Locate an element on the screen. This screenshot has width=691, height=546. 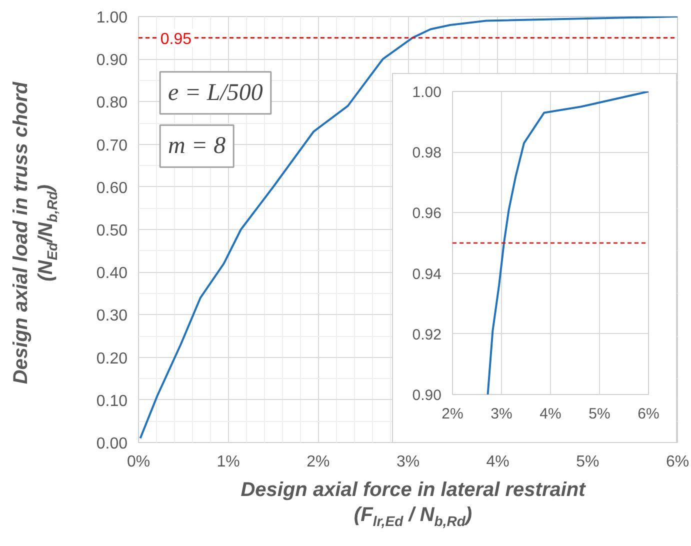
y-tick-label: 0.94 is located at coordinates (427, 274).